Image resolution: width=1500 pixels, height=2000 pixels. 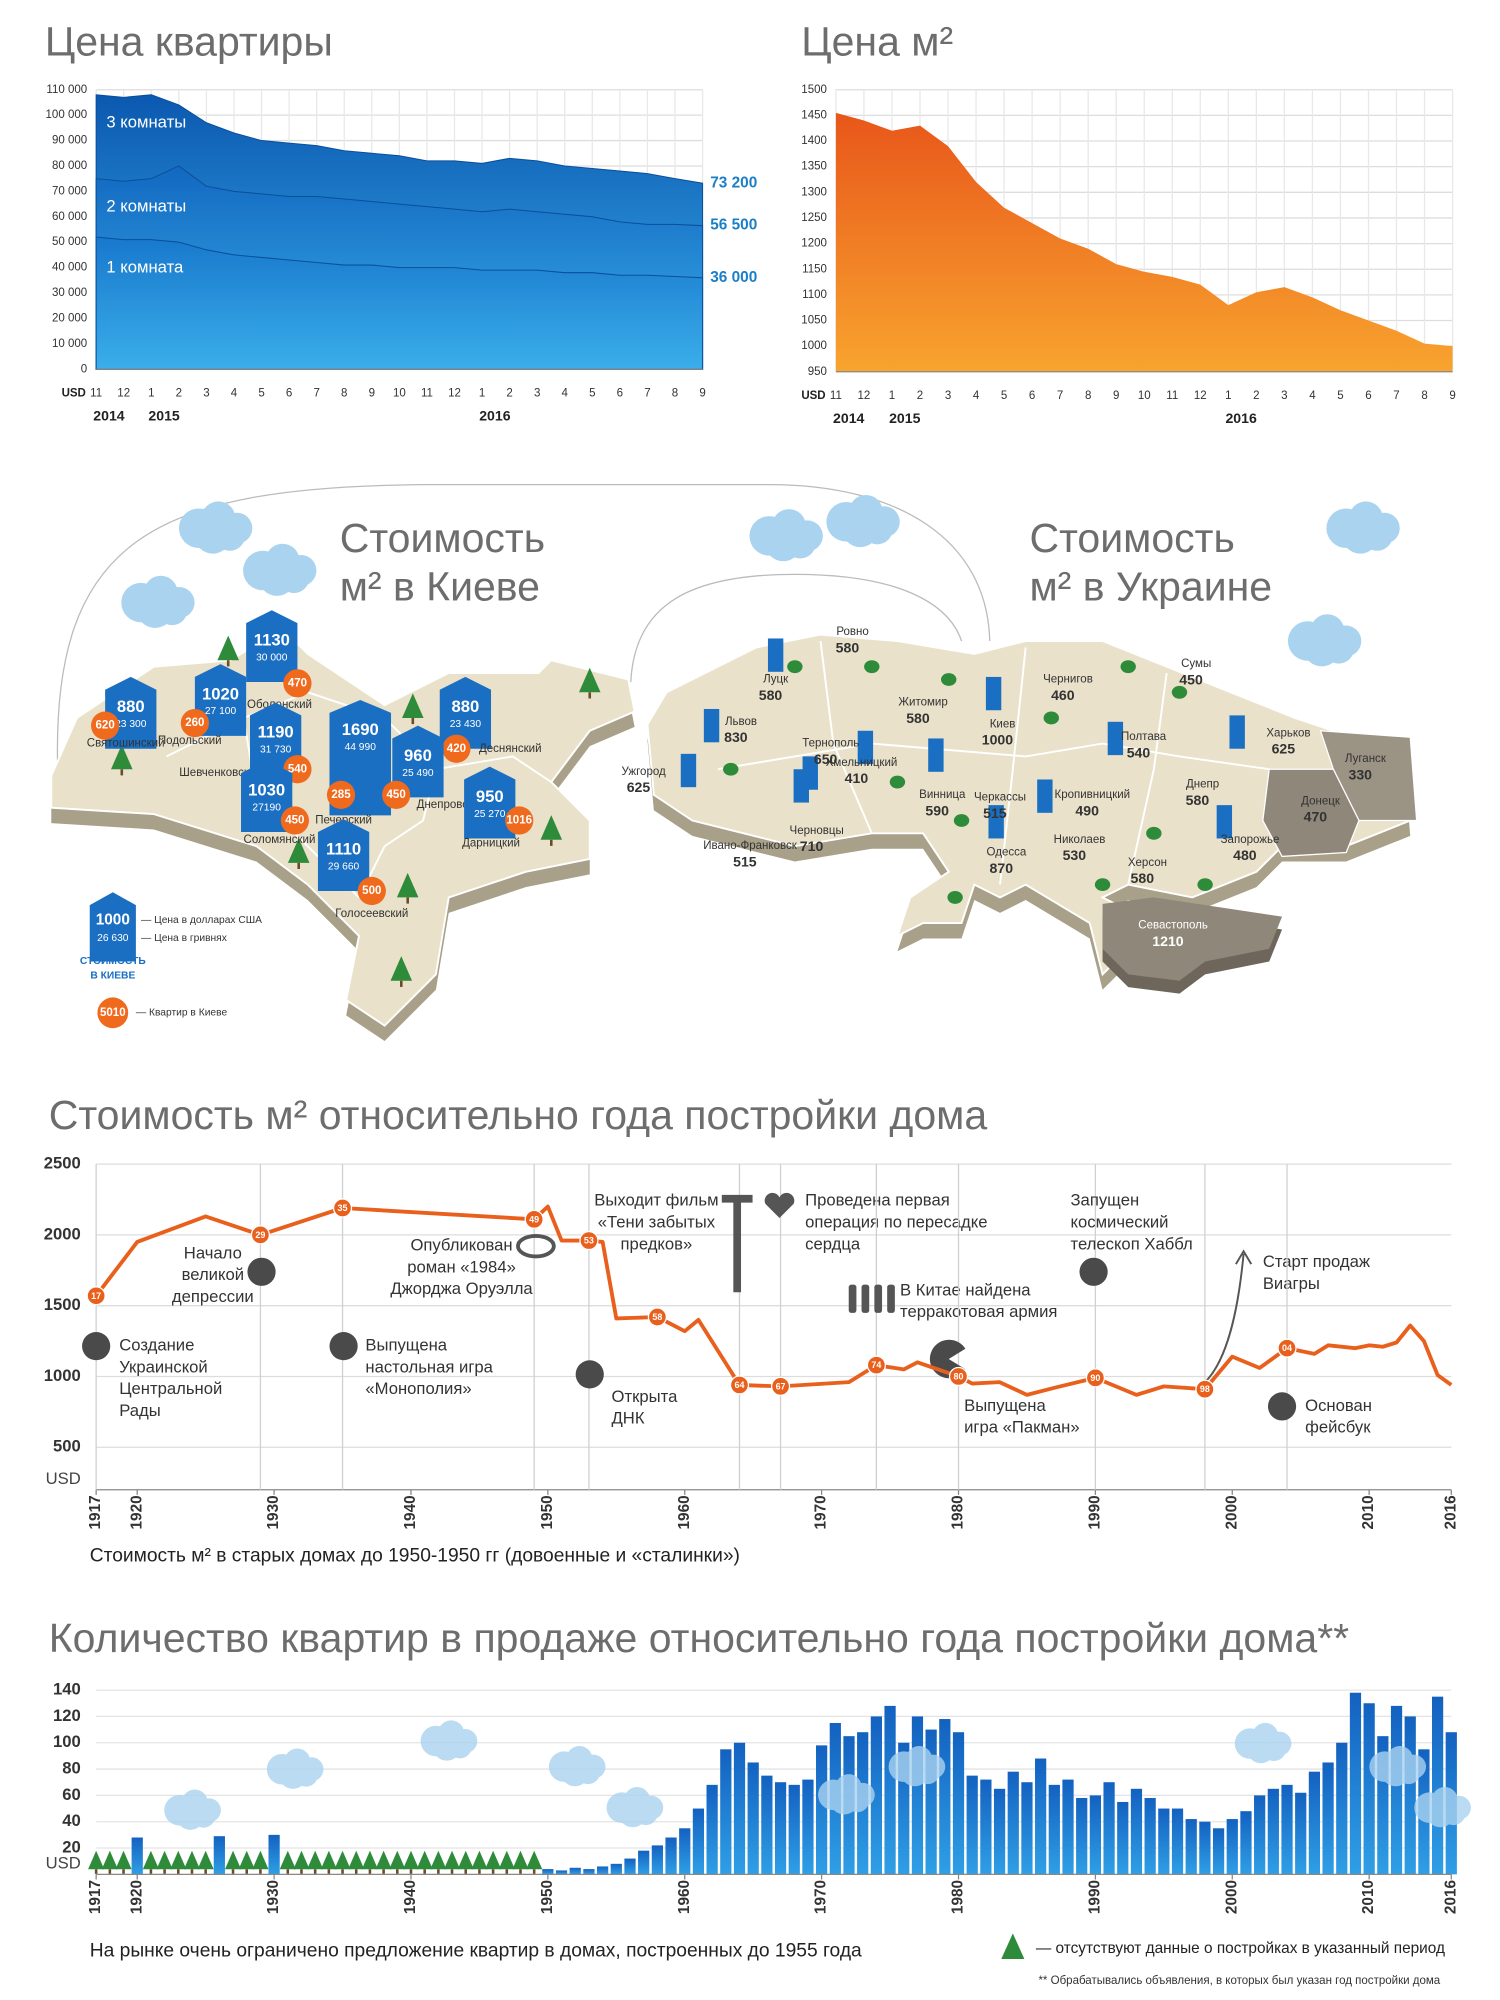 What do you see at coordinates (266, 789) in the screenshot?
I see `district-usd: 1030` at bounding box center [266, 789].